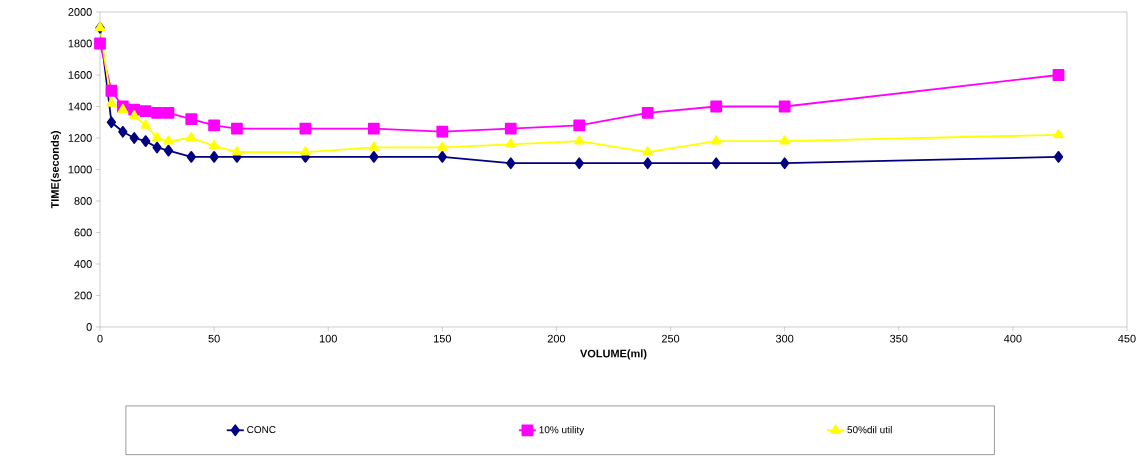 This screenshot has height=467, width=1147. What do you see at coordinates (670, 338) in the screenshot?
I see `x-tick-label: 250` at bounding box center [670, 338].